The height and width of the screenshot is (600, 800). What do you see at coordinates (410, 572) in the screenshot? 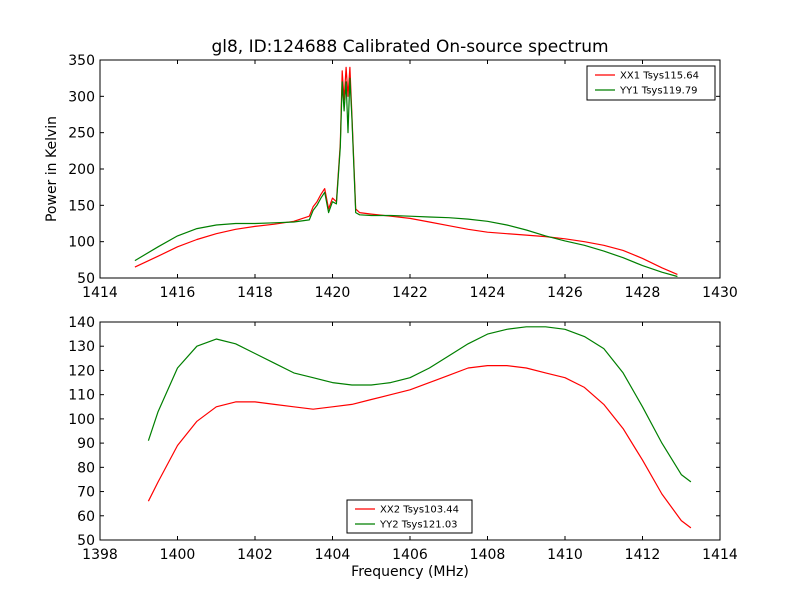
I see `x-axis-label: Frequency (MHz)` at bounding box center [410, 572].